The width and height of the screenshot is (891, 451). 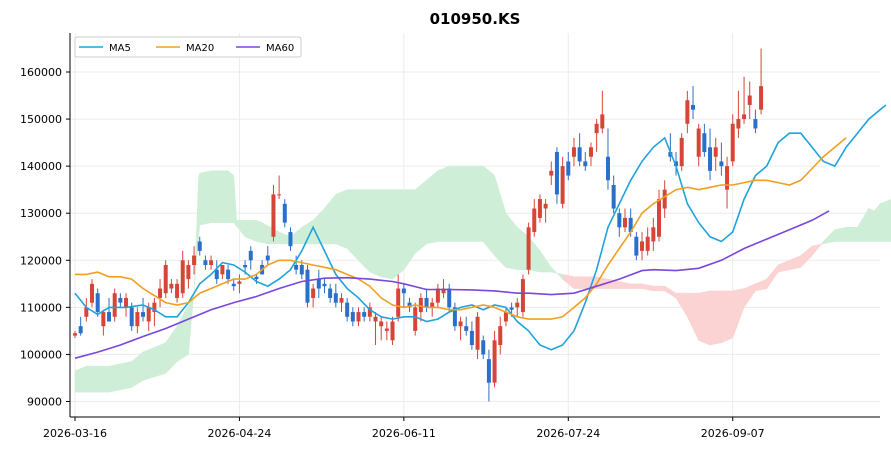 I want to click on legend-label-ma5: MA5, so click(x=120, y=48).